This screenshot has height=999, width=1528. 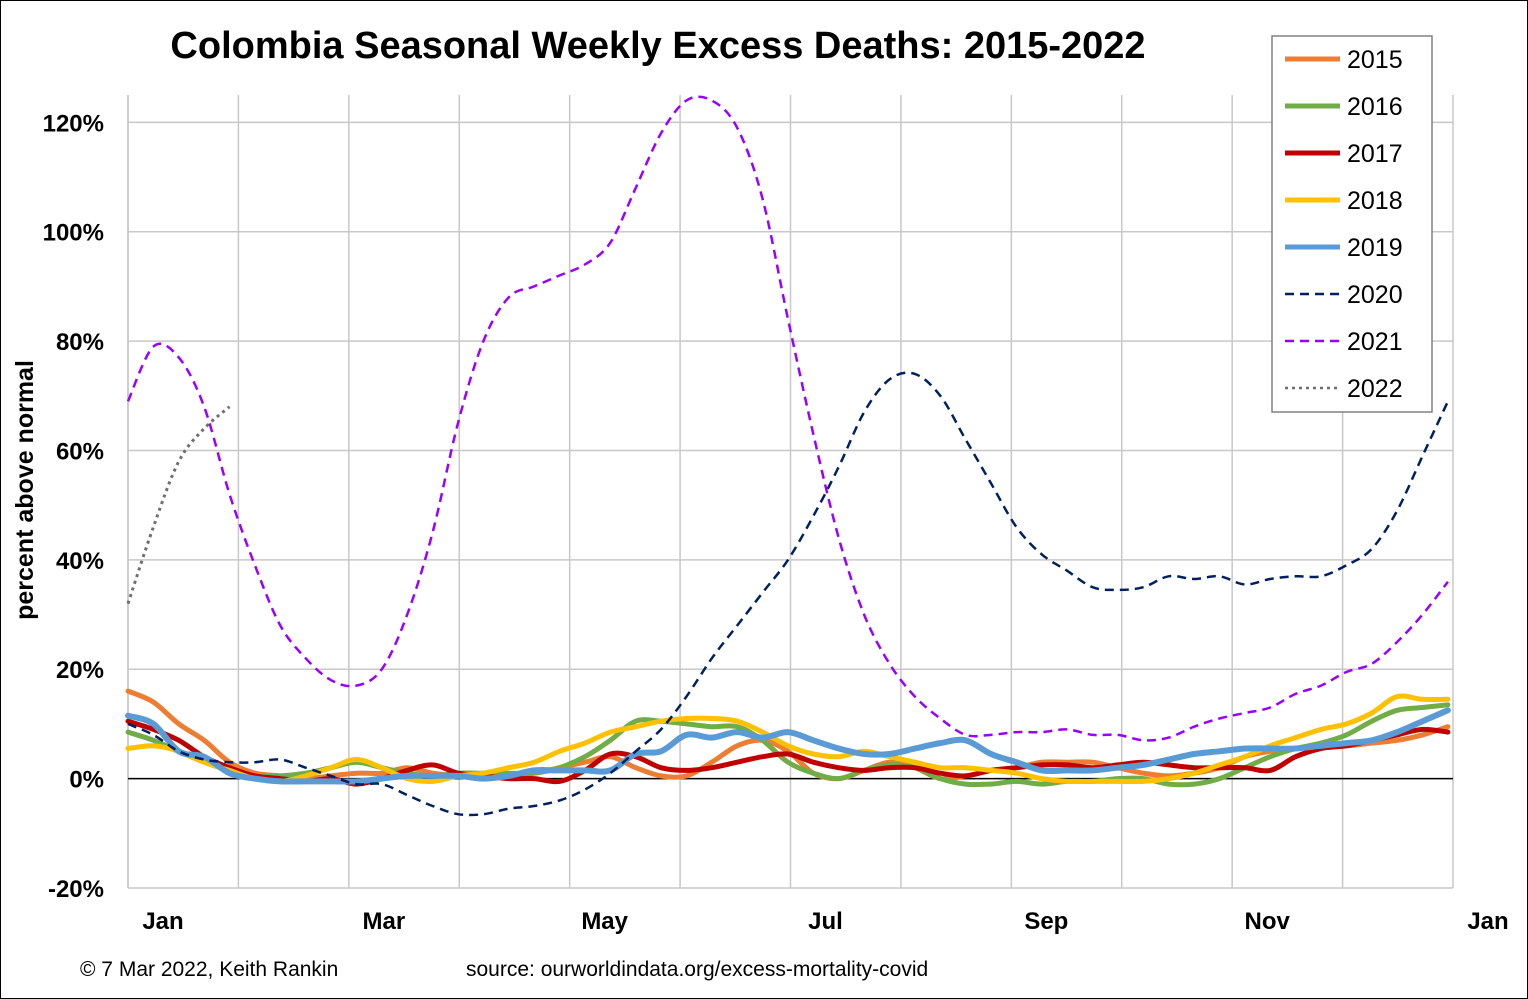 I want to click on x-tick-label: Jul, so click(x=825, y=921).